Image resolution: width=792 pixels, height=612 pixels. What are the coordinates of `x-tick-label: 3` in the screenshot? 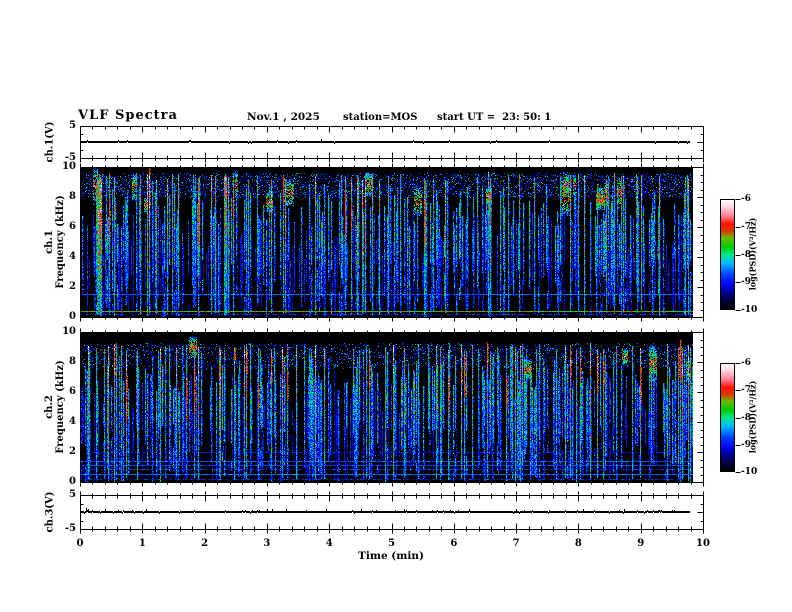 It's located at (267, 543).